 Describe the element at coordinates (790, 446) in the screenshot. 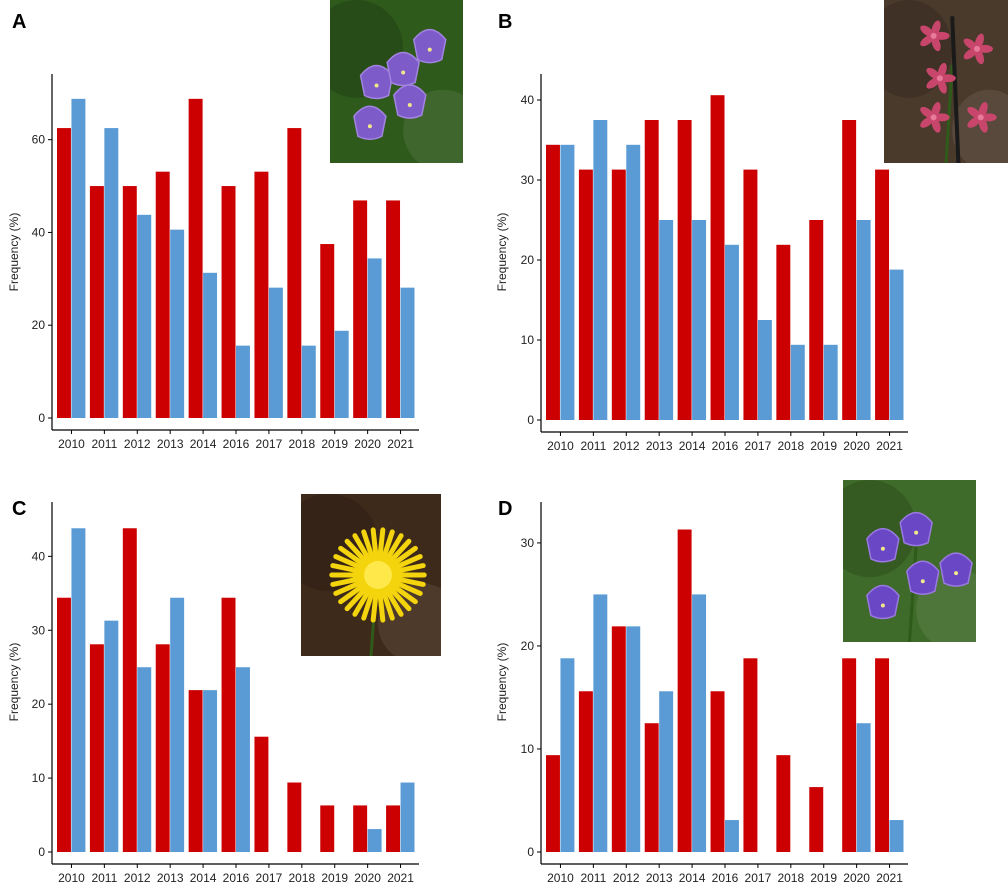

I see `x-tick-label: 2018` at that location.